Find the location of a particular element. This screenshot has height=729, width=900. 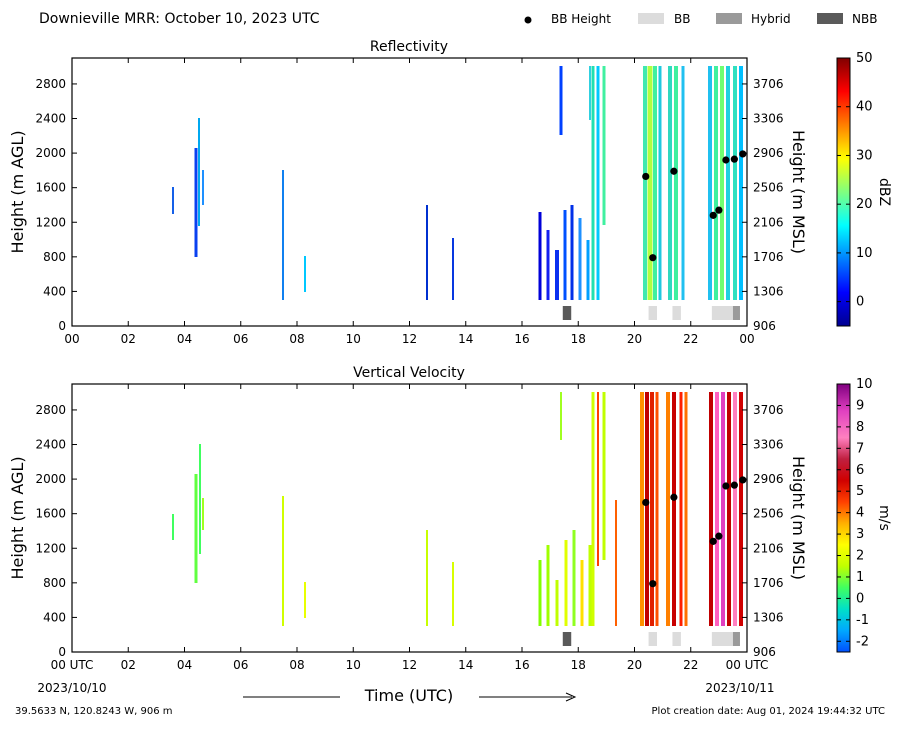

y-tick-label-right: 2106 is located at coordinates (768, 222).